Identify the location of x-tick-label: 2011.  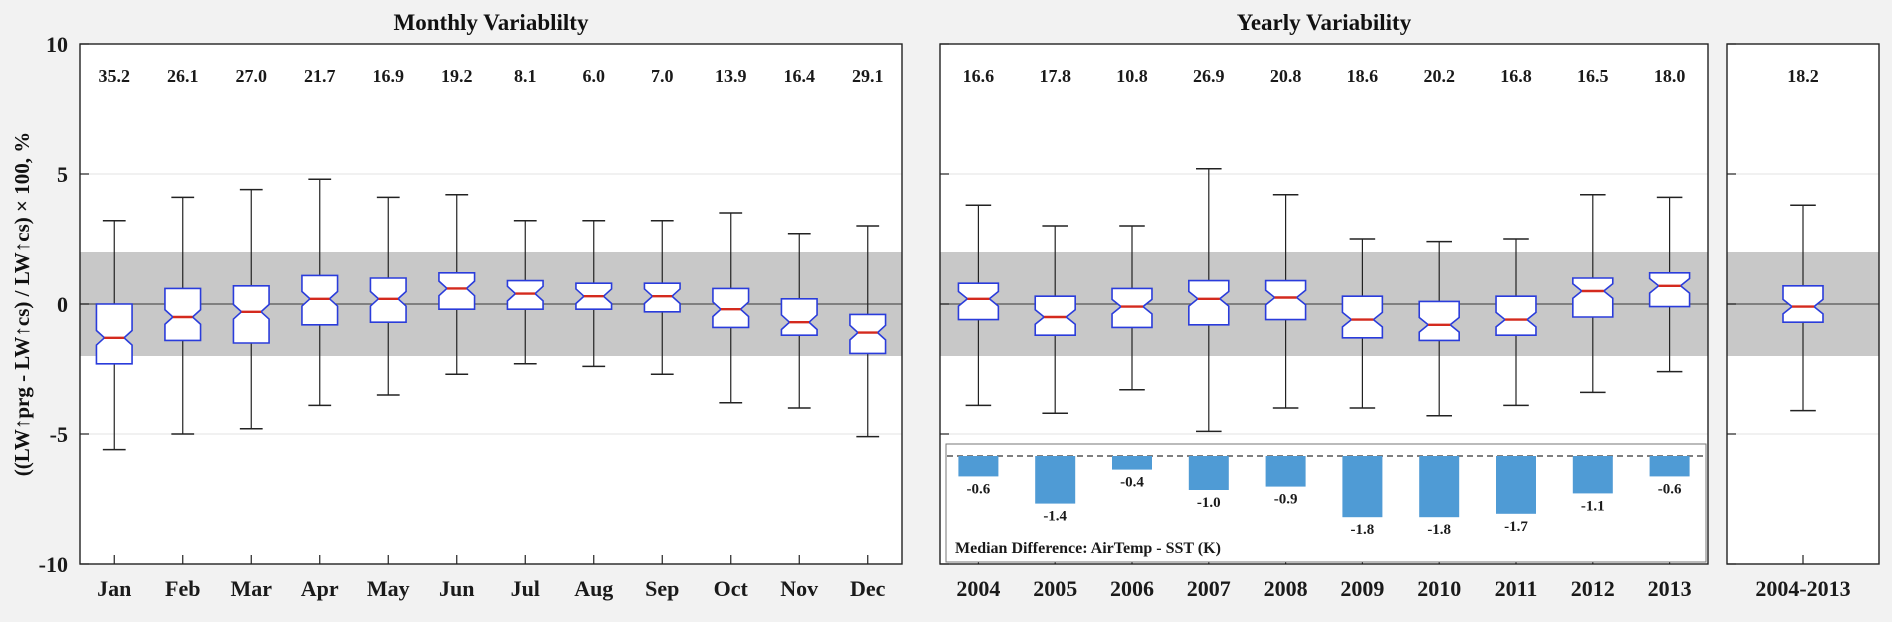
(1516, 588).